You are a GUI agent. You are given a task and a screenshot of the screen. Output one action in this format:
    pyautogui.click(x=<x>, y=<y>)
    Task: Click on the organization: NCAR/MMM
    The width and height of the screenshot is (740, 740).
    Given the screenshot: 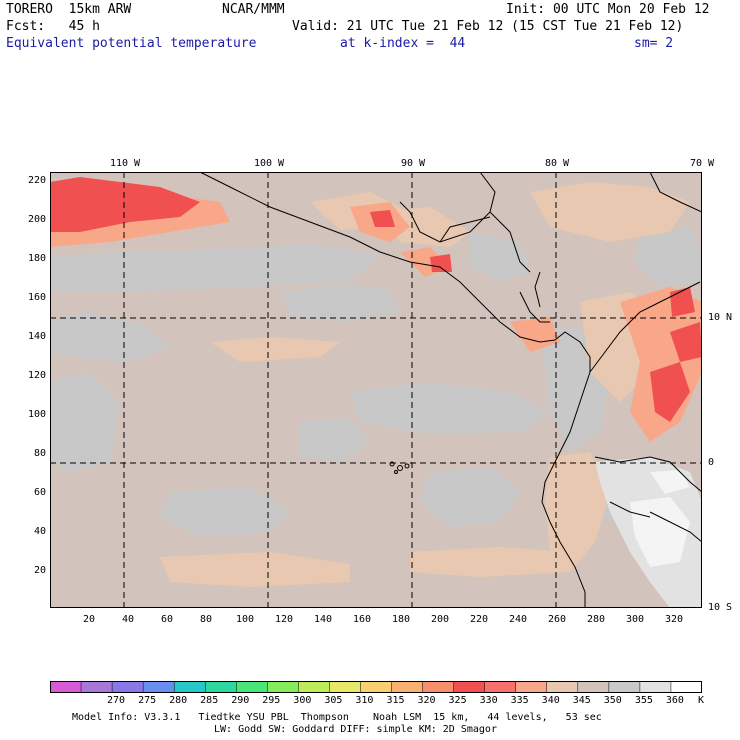 What is the action you would take?
    pyautogui.click(x=253, y=9)
    